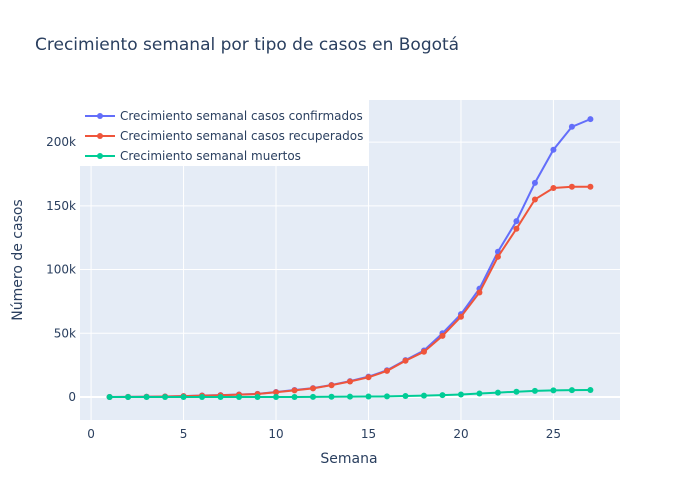  I want to click on legend-item: Crecimiento semanal muertos, so click(193, 156).